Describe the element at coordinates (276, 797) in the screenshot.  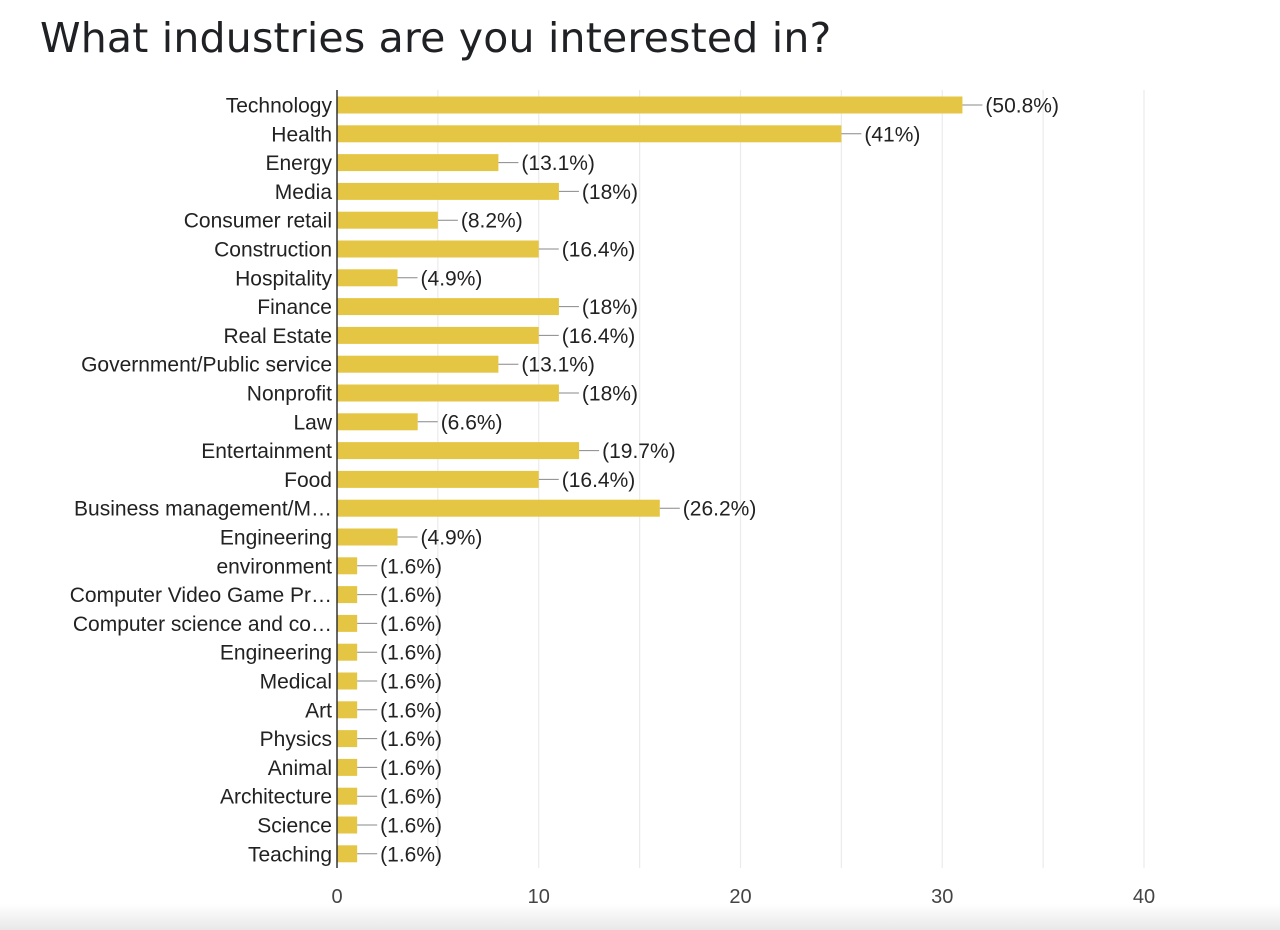
I see `category-label: Architecture` at that location.